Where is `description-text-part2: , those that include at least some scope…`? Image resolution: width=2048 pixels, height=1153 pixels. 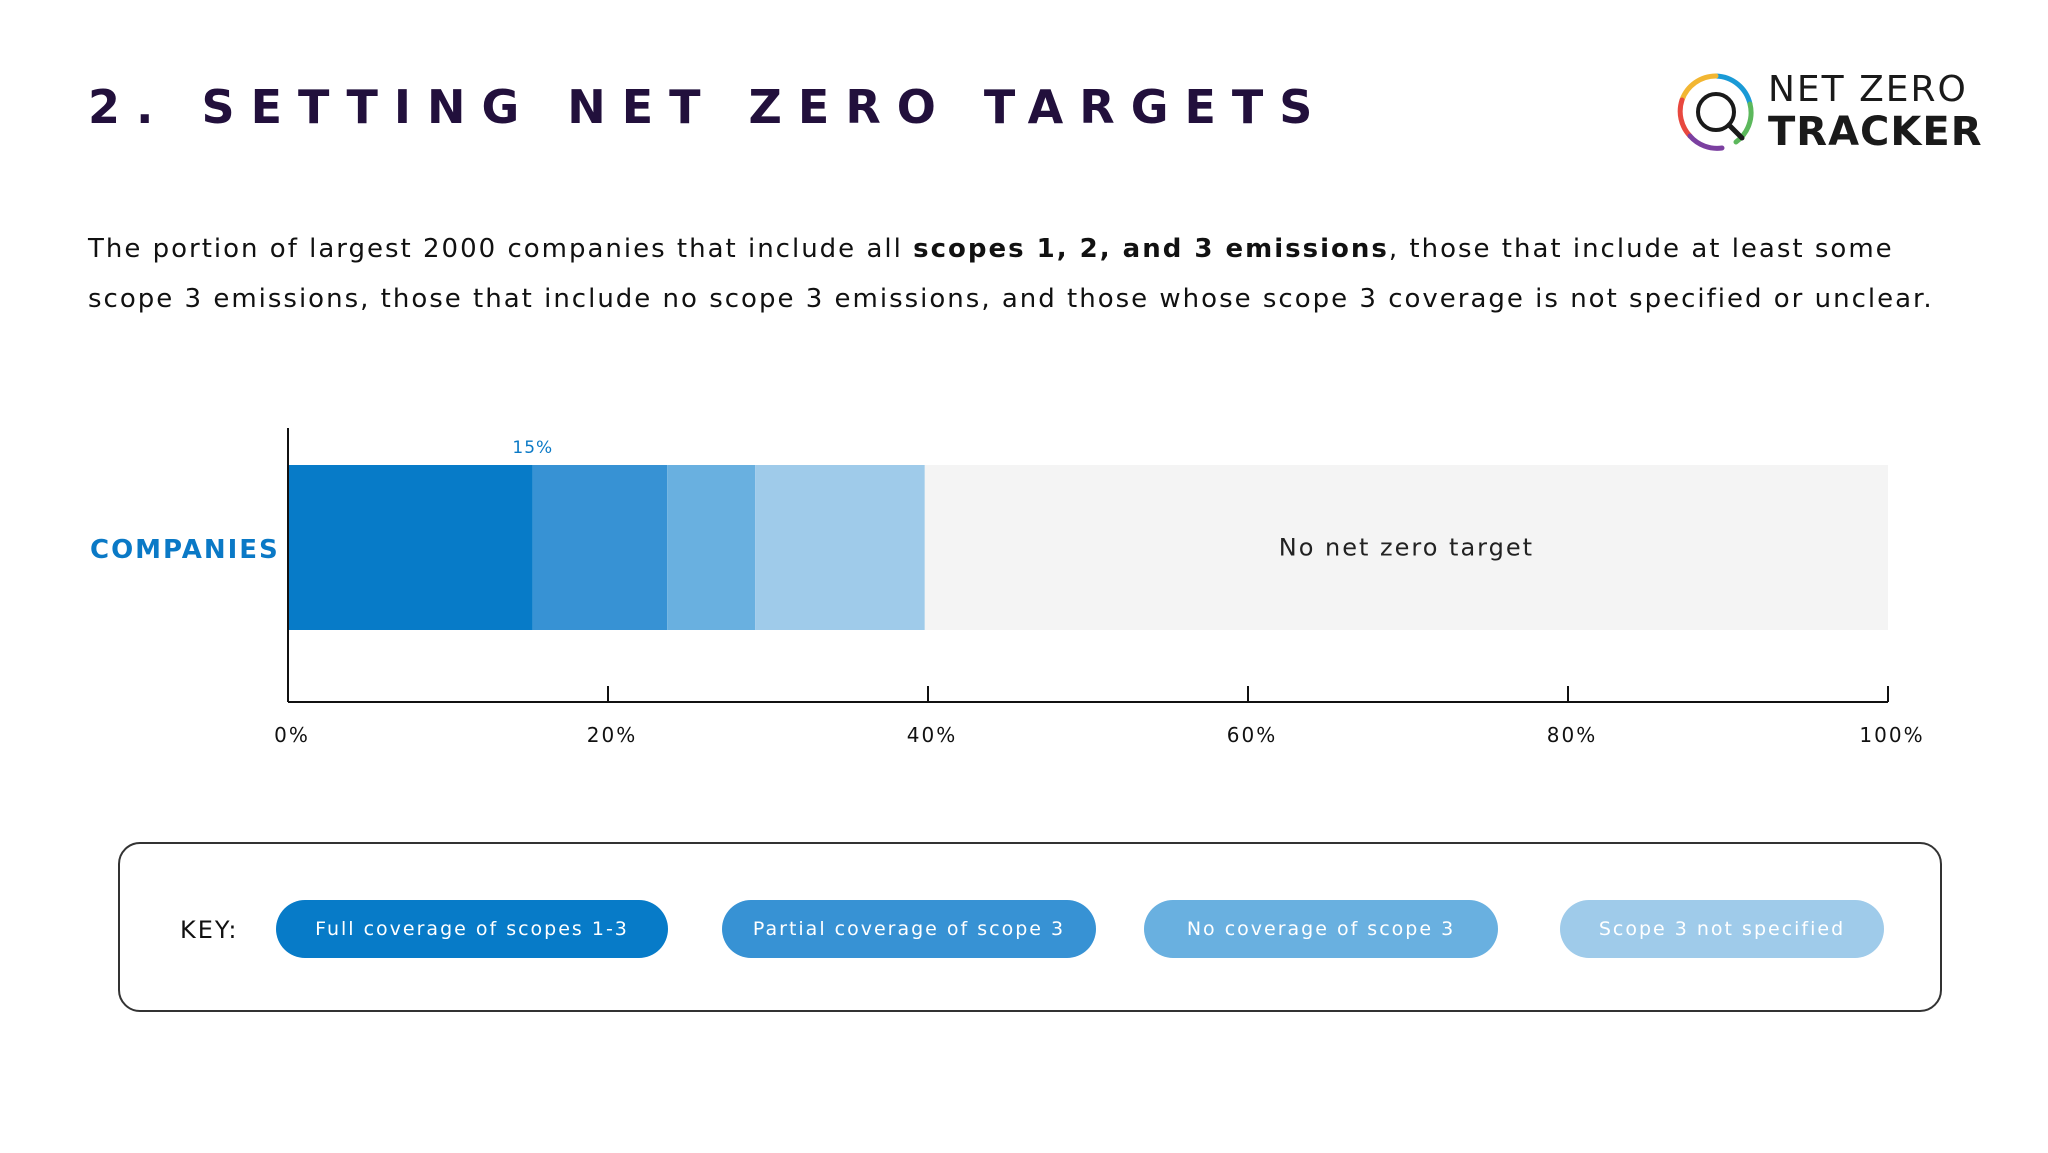 description-text-part2: , those that include at least some scope… is located at coordinates (1011, 274).